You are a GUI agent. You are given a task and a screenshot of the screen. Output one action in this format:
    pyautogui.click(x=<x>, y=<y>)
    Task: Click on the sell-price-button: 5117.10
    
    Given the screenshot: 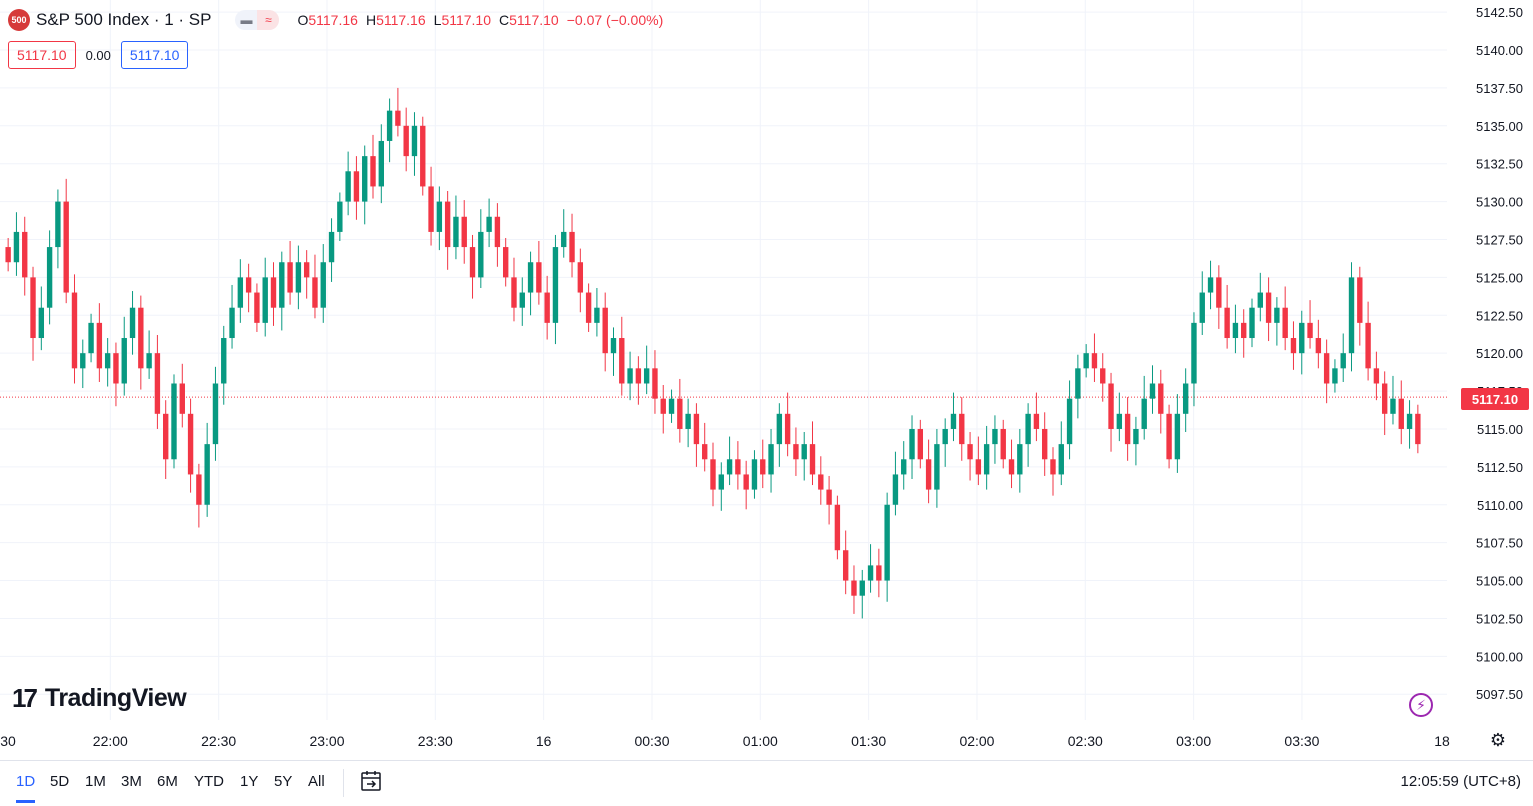 What is the action you would take?
    pyautogui.click(x=42, y=55)
    